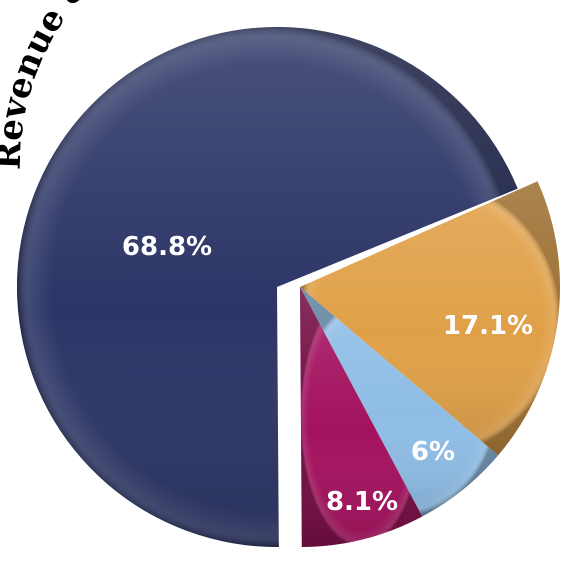 The height and width of the screenshot is (561, 572). I want to click on slice-label-3: 6%, so click(433, 452).